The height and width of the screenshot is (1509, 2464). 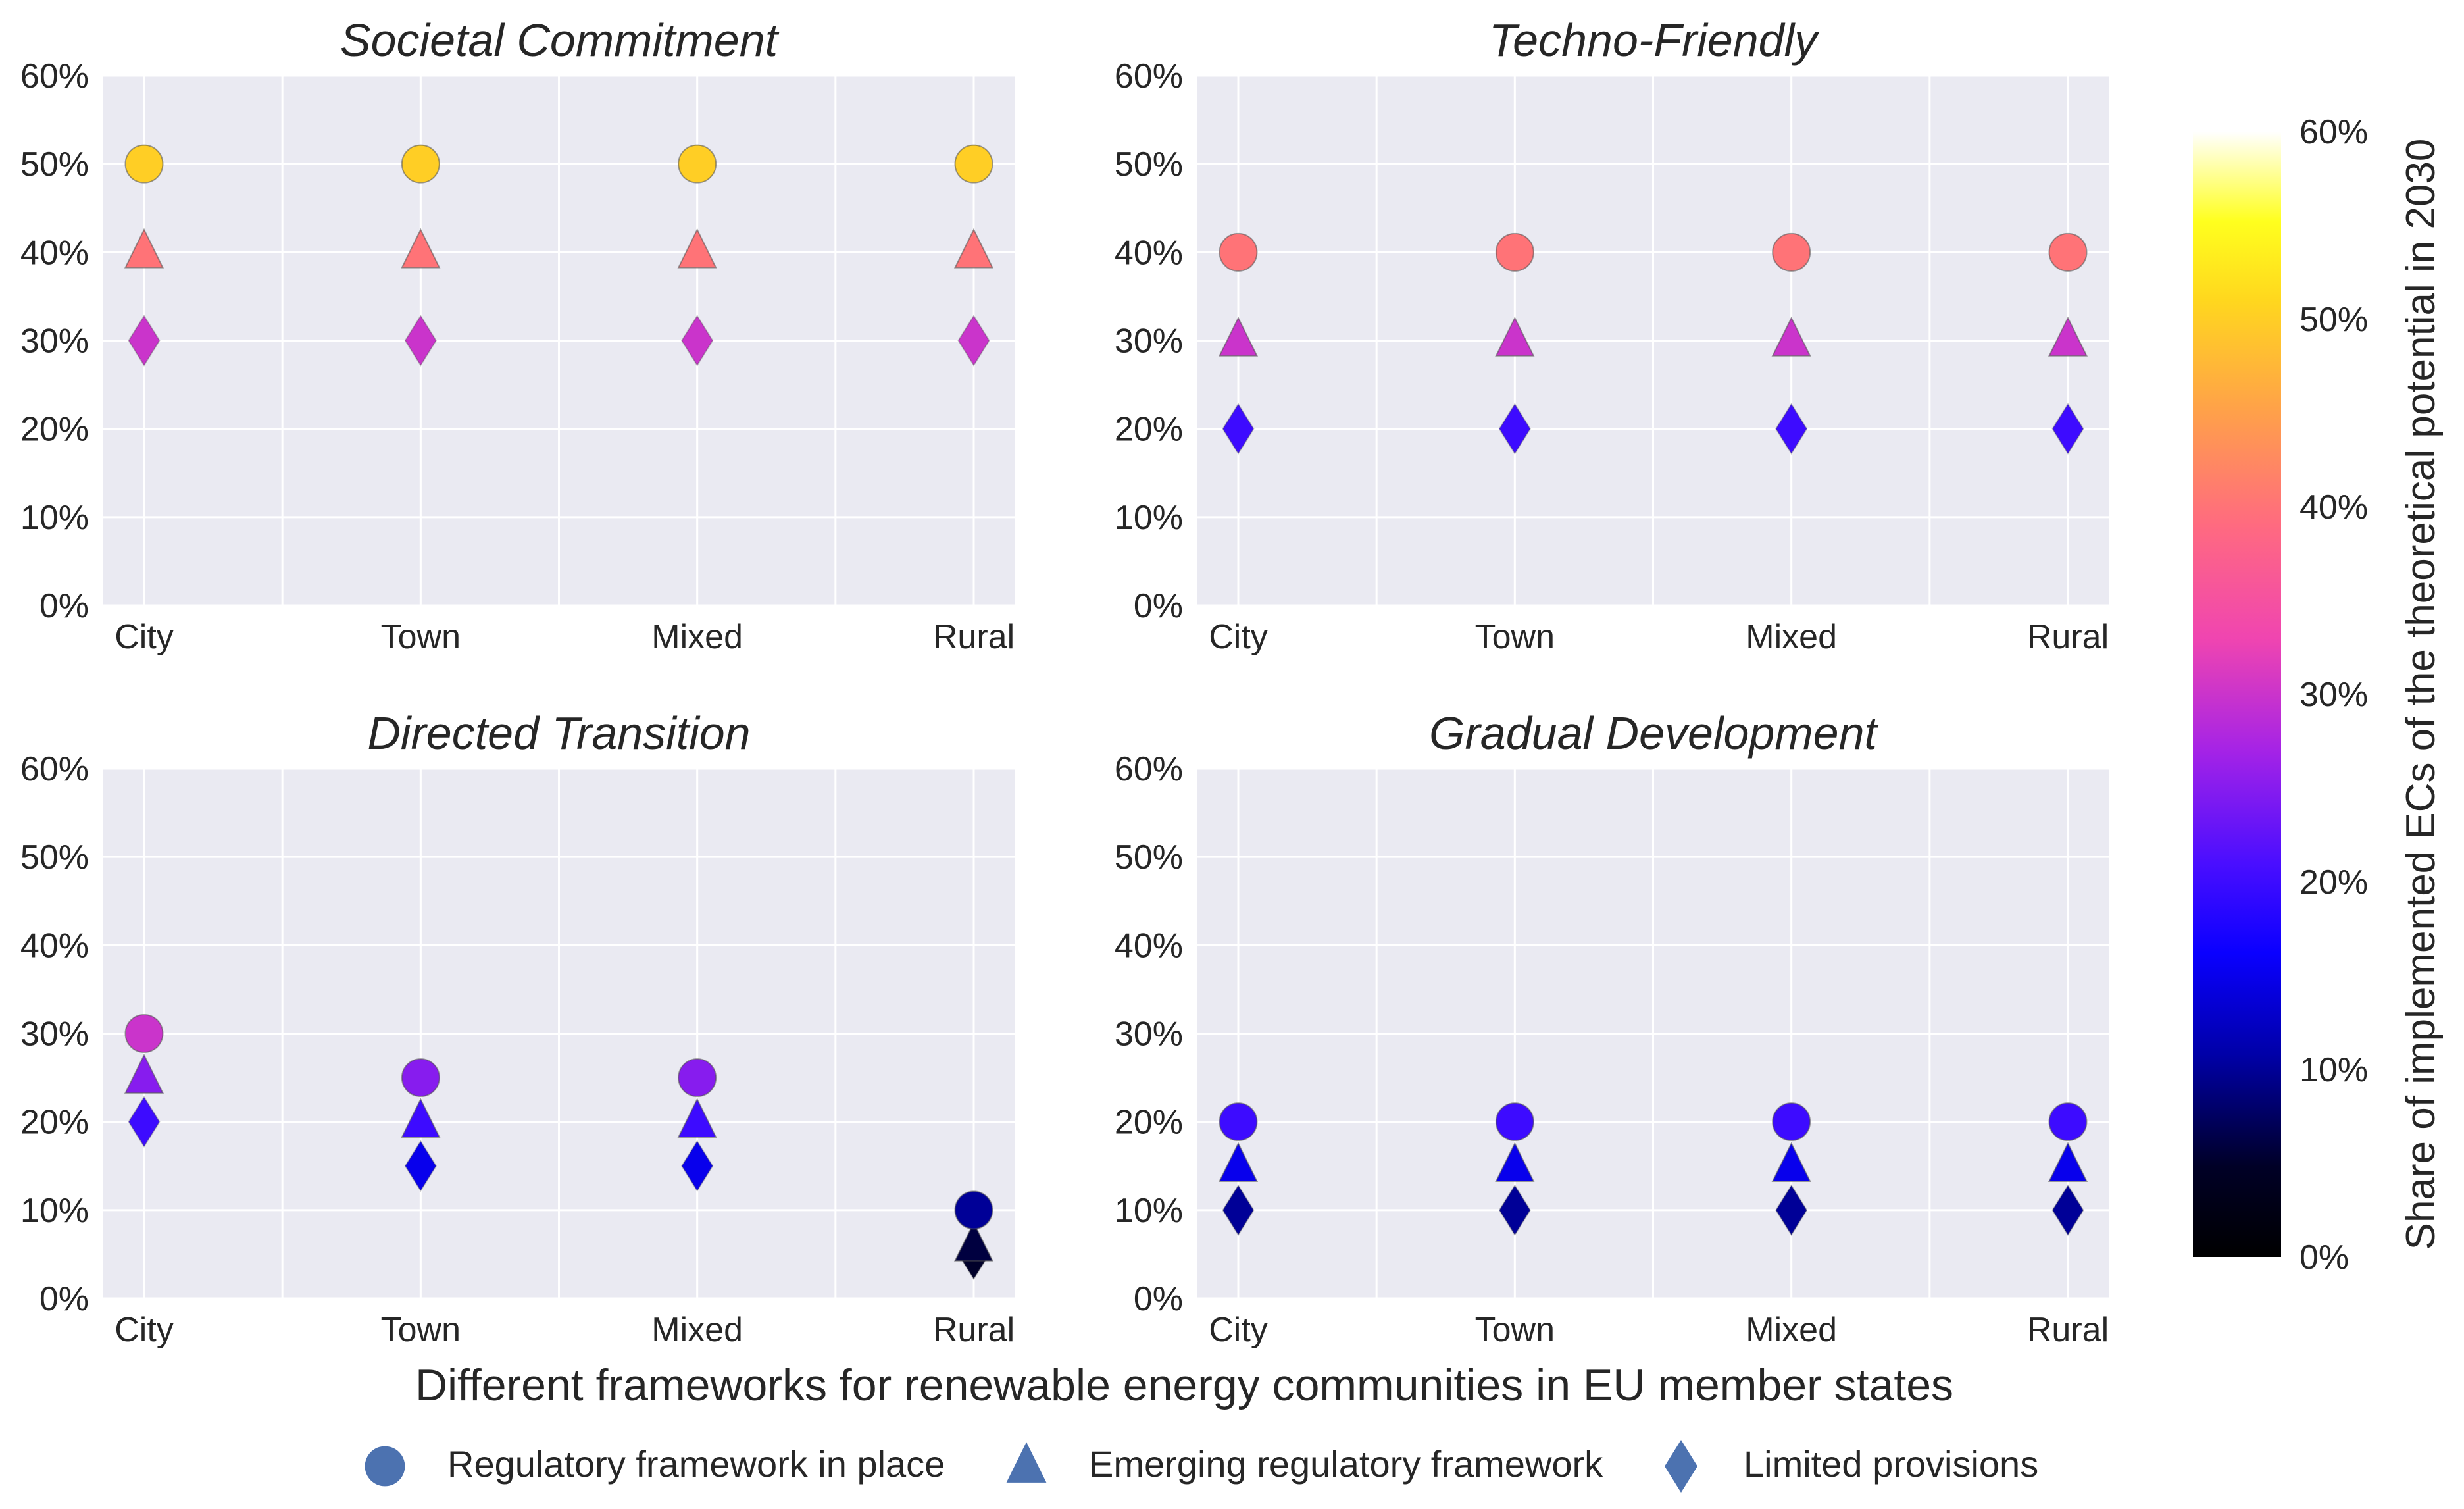 I want to click on panel-title: Directed Transition, so click(x=558, y=733).